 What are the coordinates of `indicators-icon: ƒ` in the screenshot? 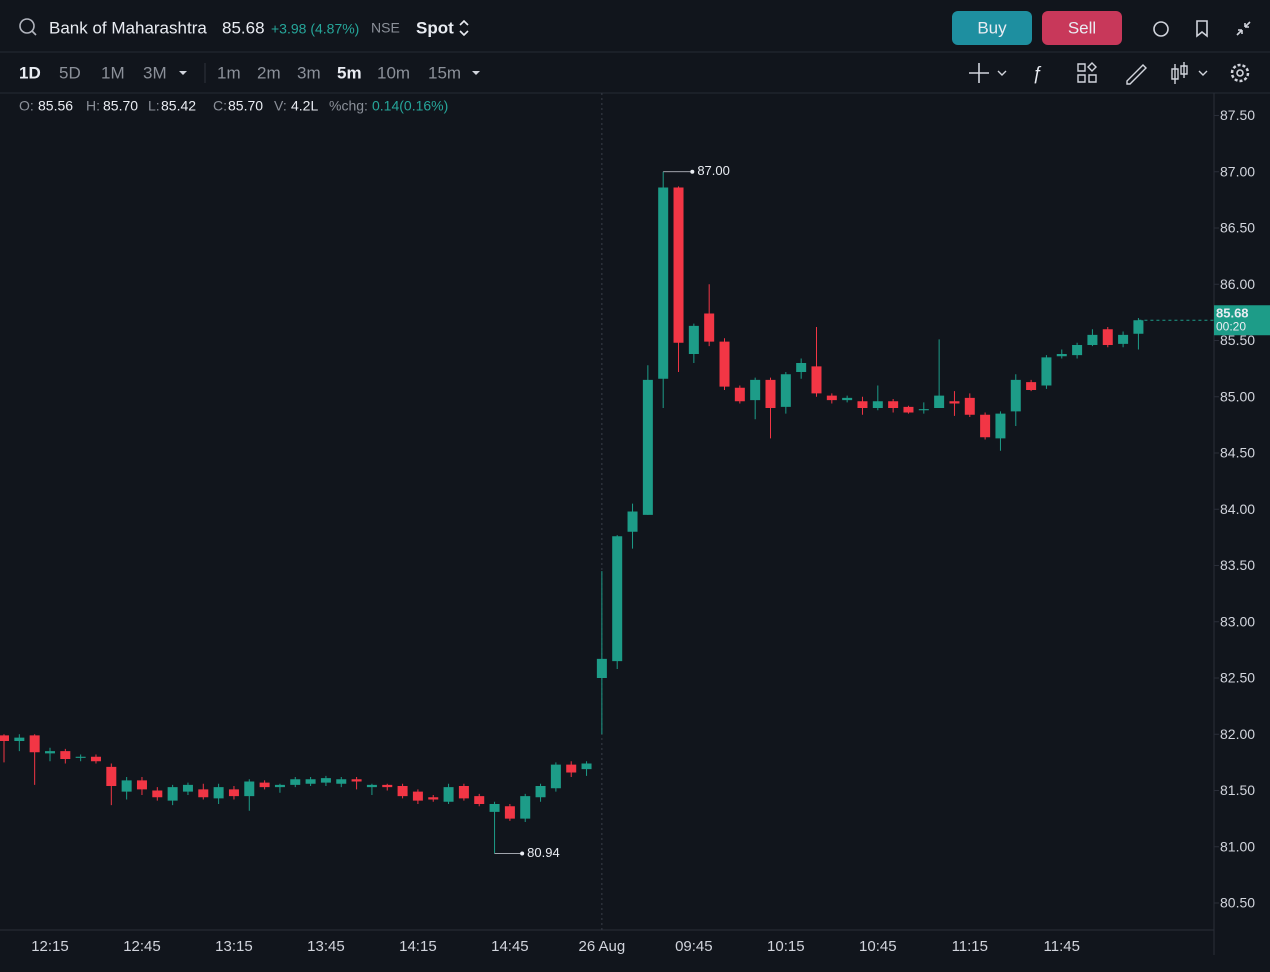 It's located at (1037, 73).